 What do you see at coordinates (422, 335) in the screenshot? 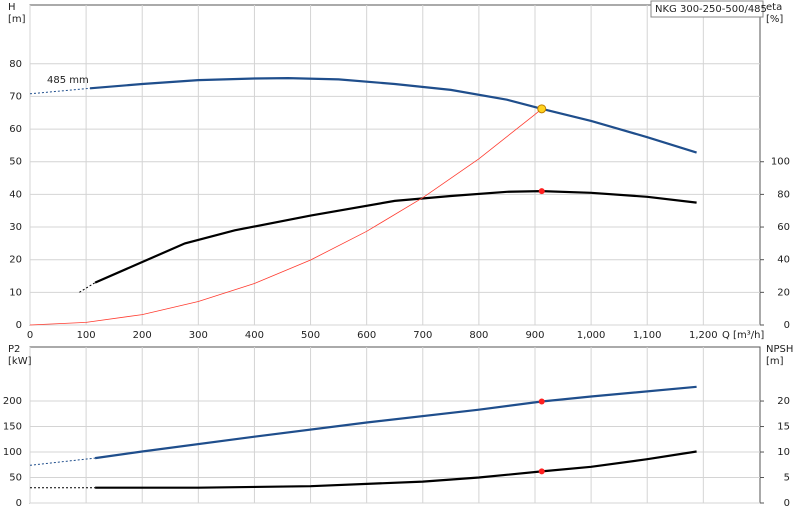
I see `x-tick-label: 700` at bounding box center [422, 335].